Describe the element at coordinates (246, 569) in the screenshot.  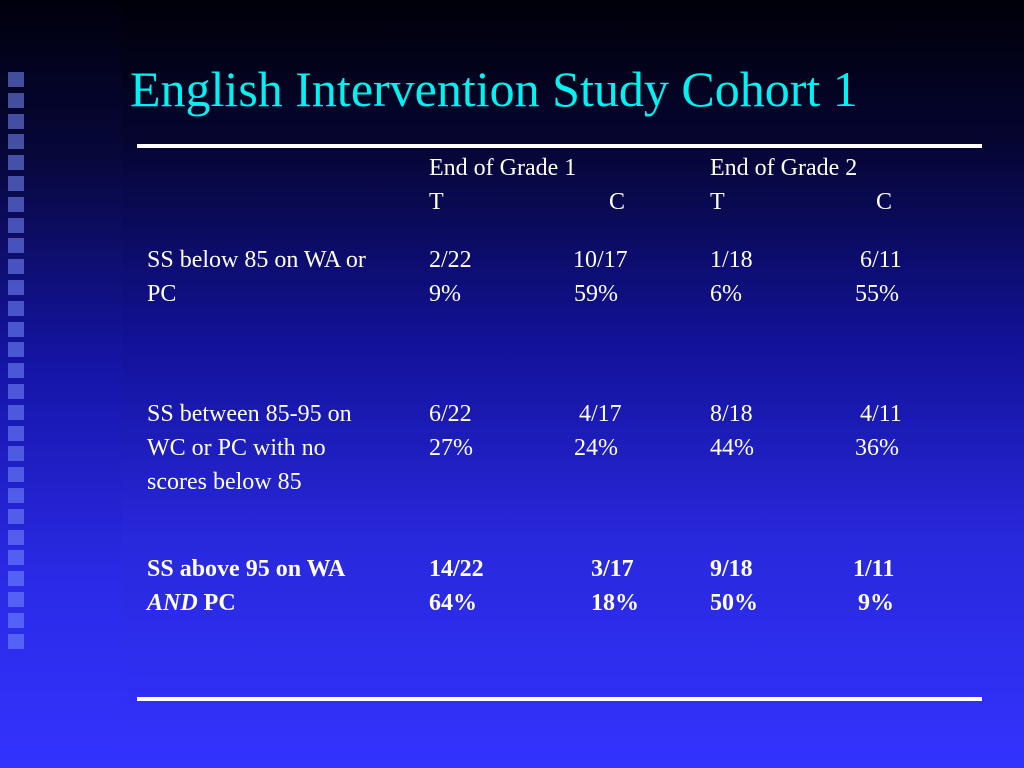
I see `row-label: SS above 95 on WA` at that location.